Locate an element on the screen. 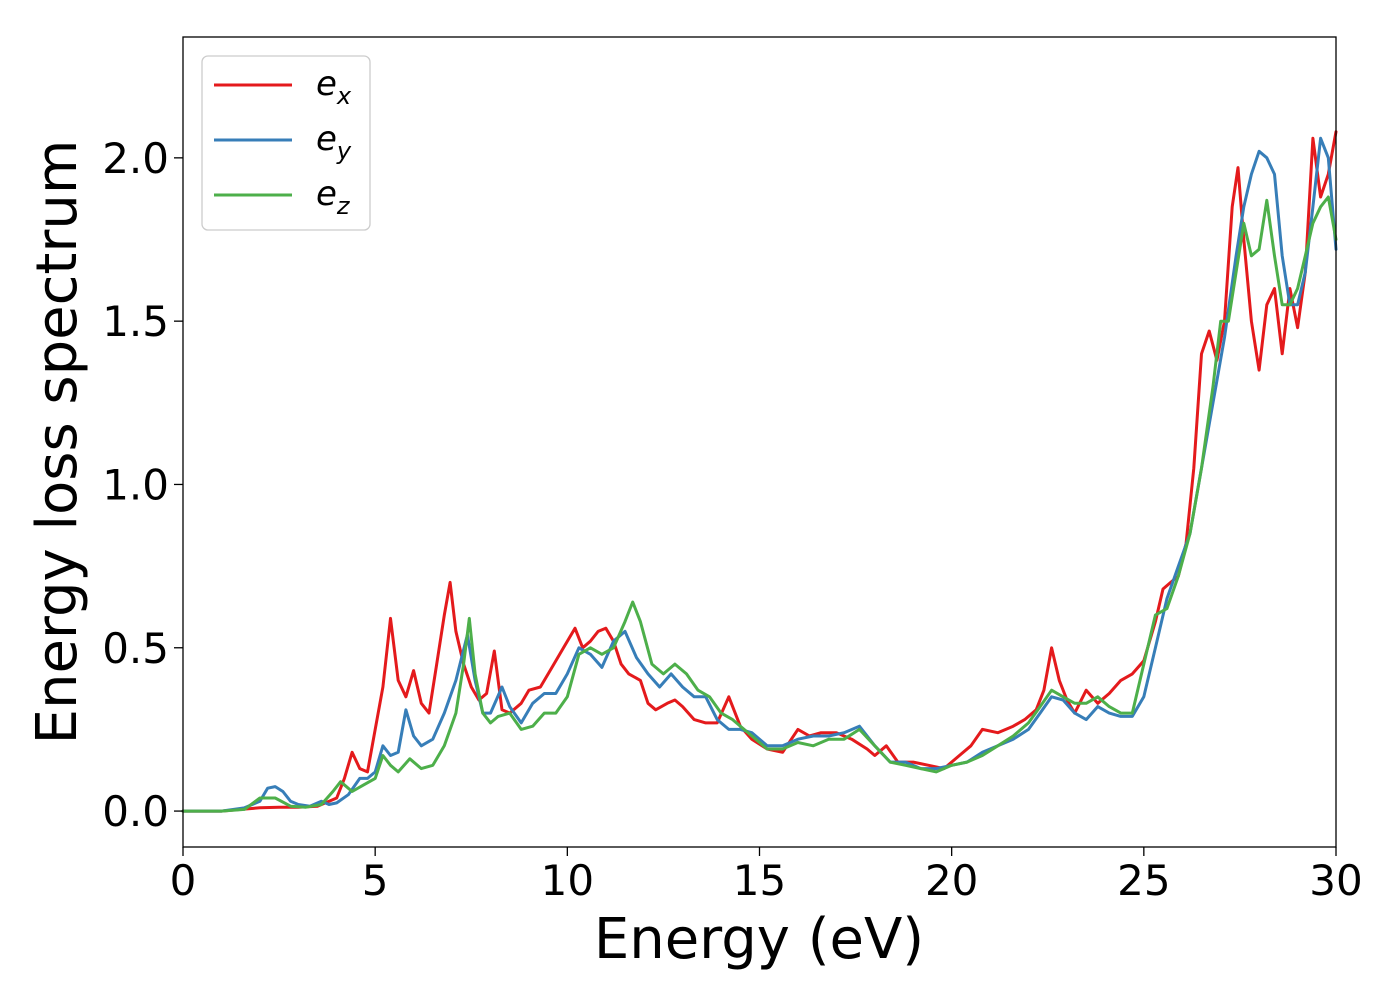  y-tick-label: 2.0 is located at coordinates (135, 158).